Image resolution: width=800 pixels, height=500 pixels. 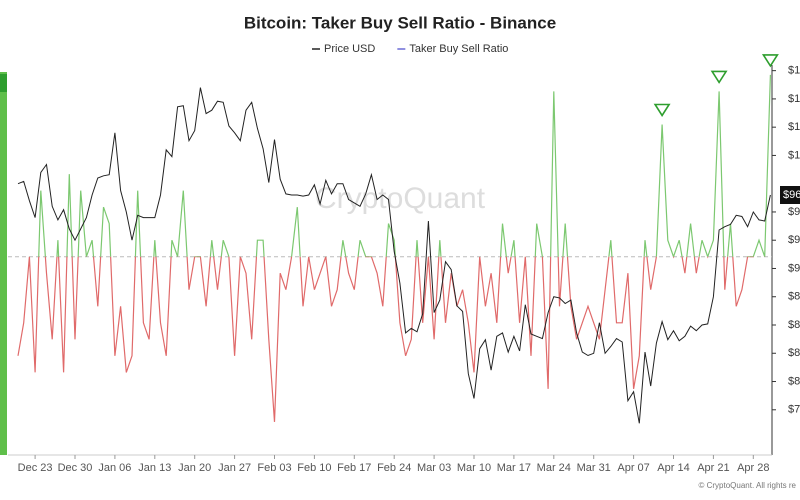 I want to click on x-tick-label: Apr 28, so click(x=753, y=468).